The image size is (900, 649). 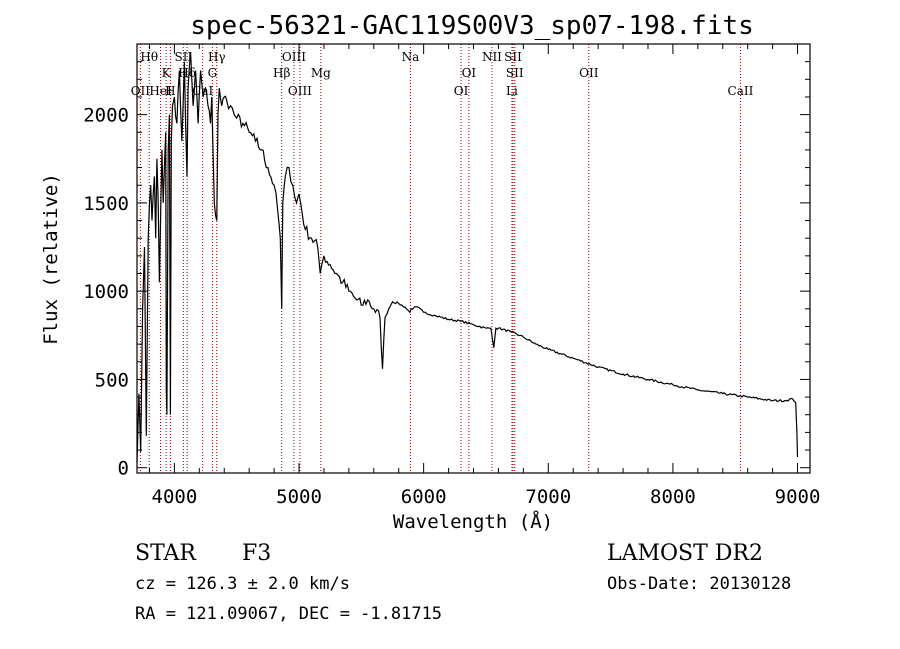 I want to click on coordinates-text: RA = 121.09067, DEC = -1.81715, so click(x=288, y=614).